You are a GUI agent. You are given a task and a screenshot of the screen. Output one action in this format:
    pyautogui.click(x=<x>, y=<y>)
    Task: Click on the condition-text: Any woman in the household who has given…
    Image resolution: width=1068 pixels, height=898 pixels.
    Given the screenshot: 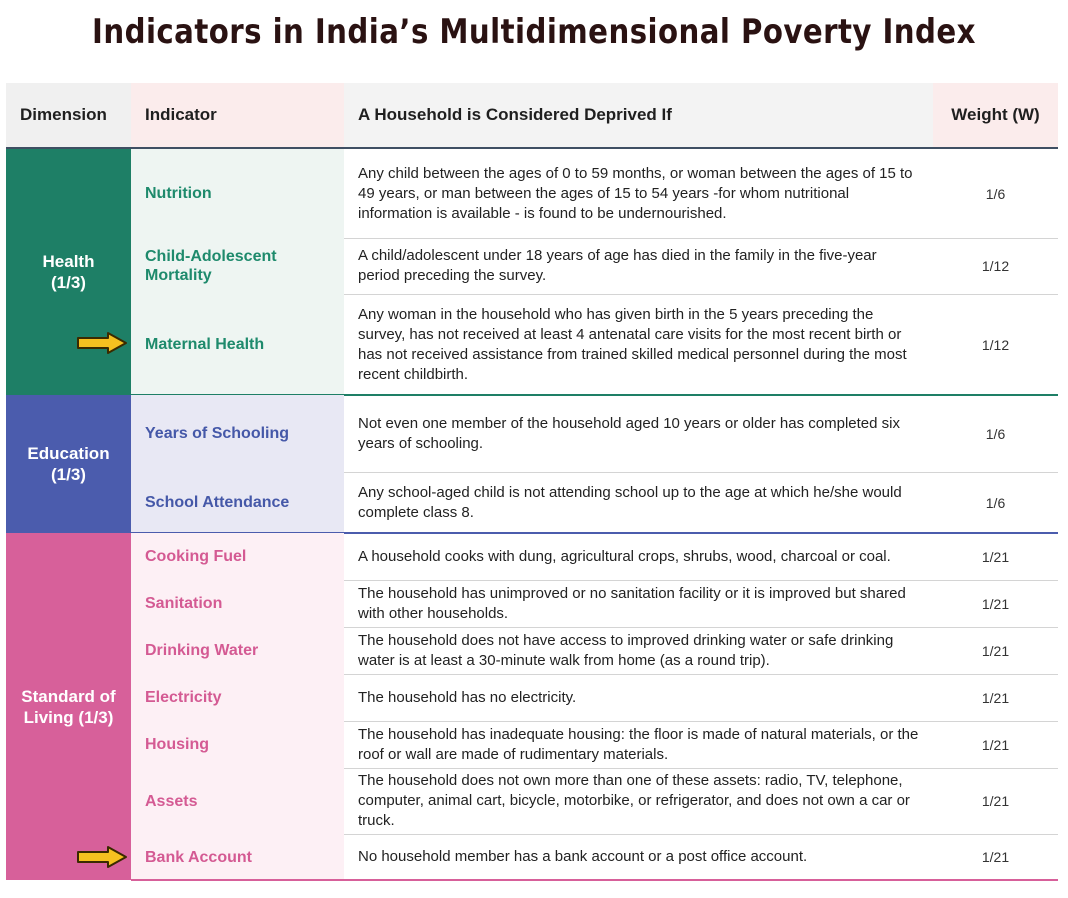 What is the action you would take?
    pyautogui.click(x=632, y=344)
    